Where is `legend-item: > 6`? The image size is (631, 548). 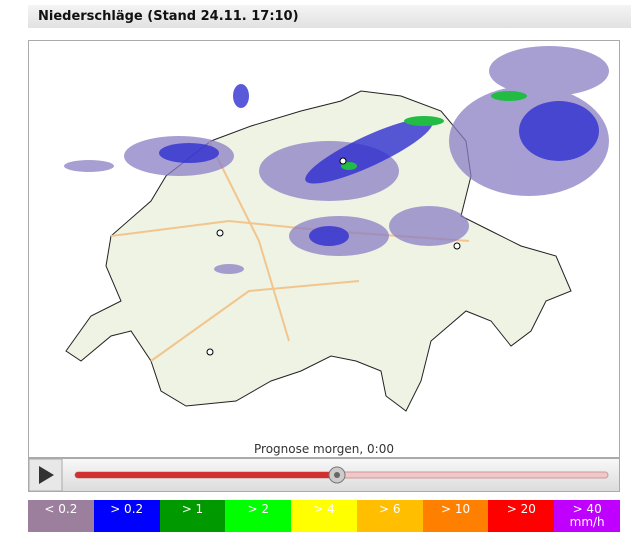
legend-item: > 6 is located at coordinates (389, 516).